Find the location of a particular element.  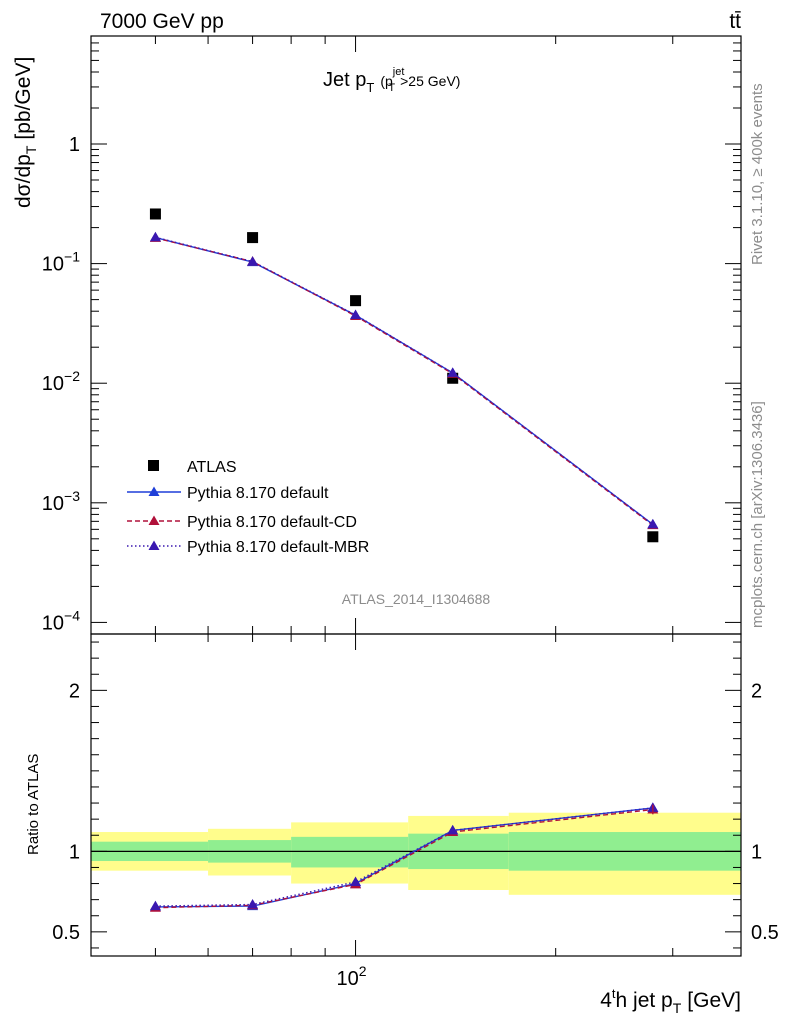

inner-band is located at coordinates (350, 852).